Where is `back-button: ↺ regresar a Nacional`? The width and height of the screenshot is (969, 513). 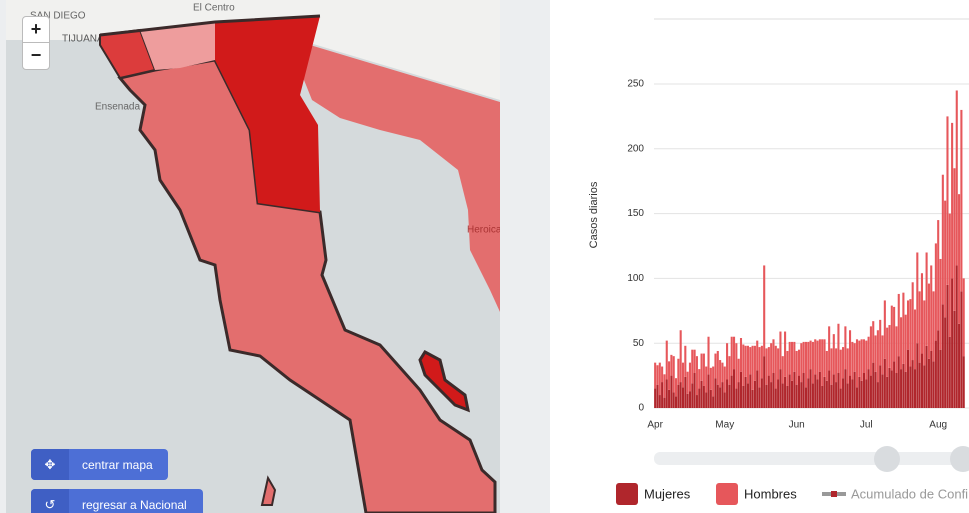 back-button: ↺ regresar a Nacional is located at coordinates (117, 501).